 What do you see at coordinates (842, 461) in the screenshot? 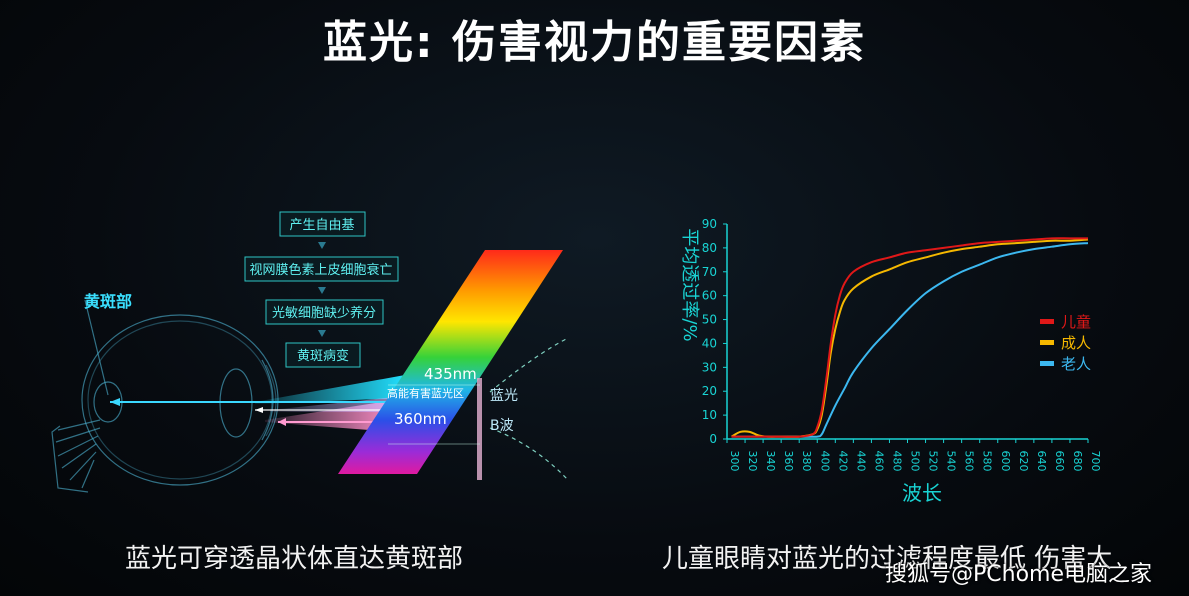
I see `x-tick-label: 420` at bounding box center [842, 461].